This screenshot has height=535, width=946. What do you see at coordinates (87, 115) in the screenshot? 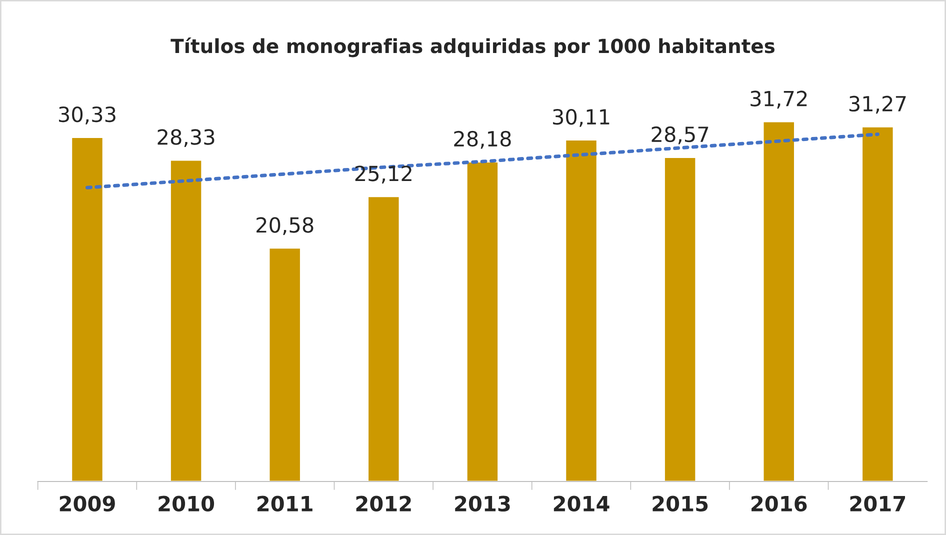
I see `data-label: 30,33` at bounding box center [87, 115].